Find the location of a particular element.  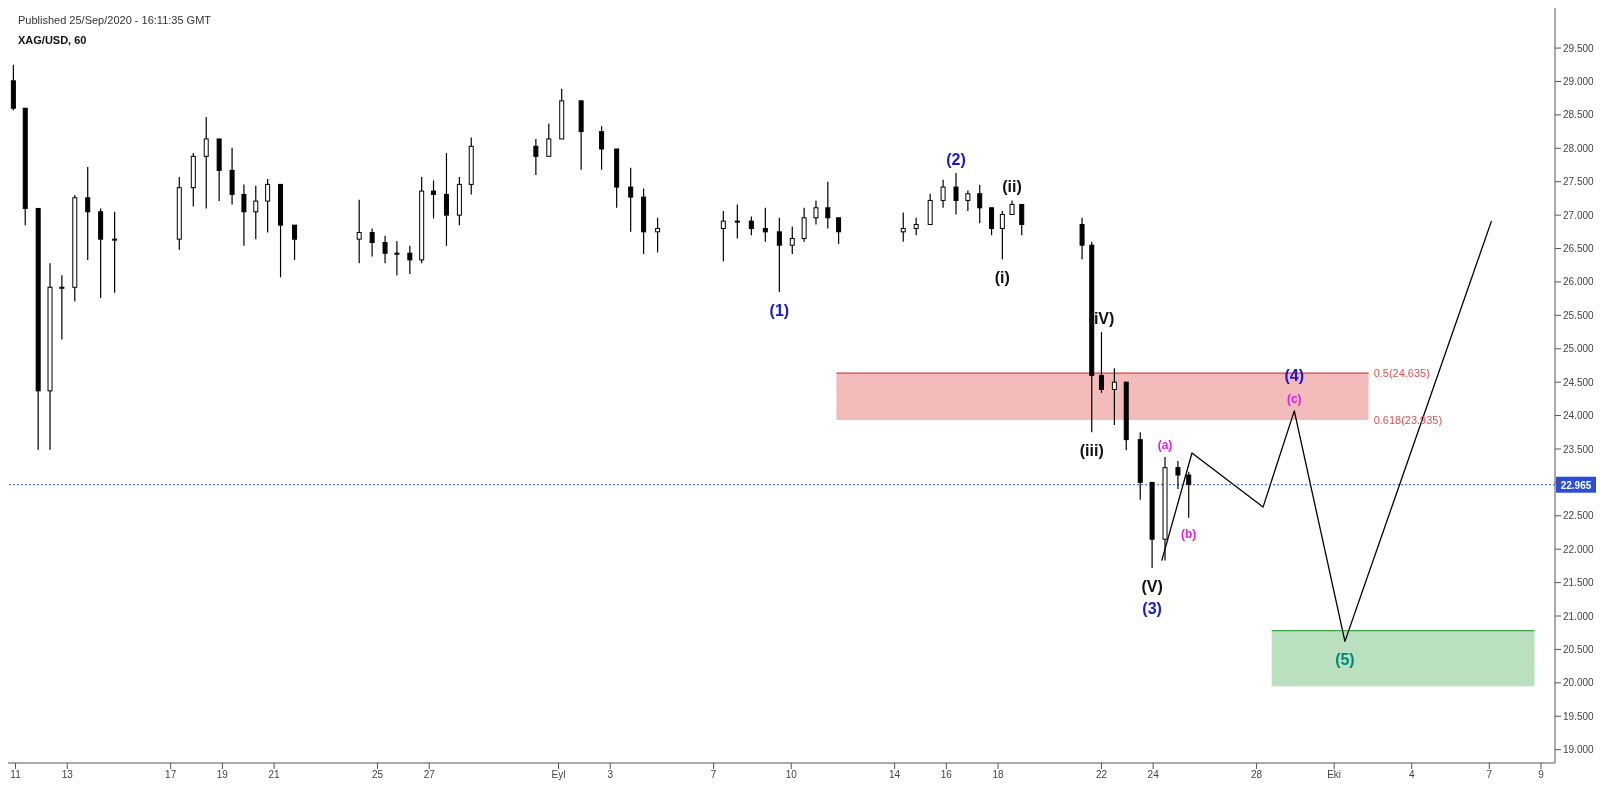

x-tick-label: Eki is located at coordinates (1334, 775).